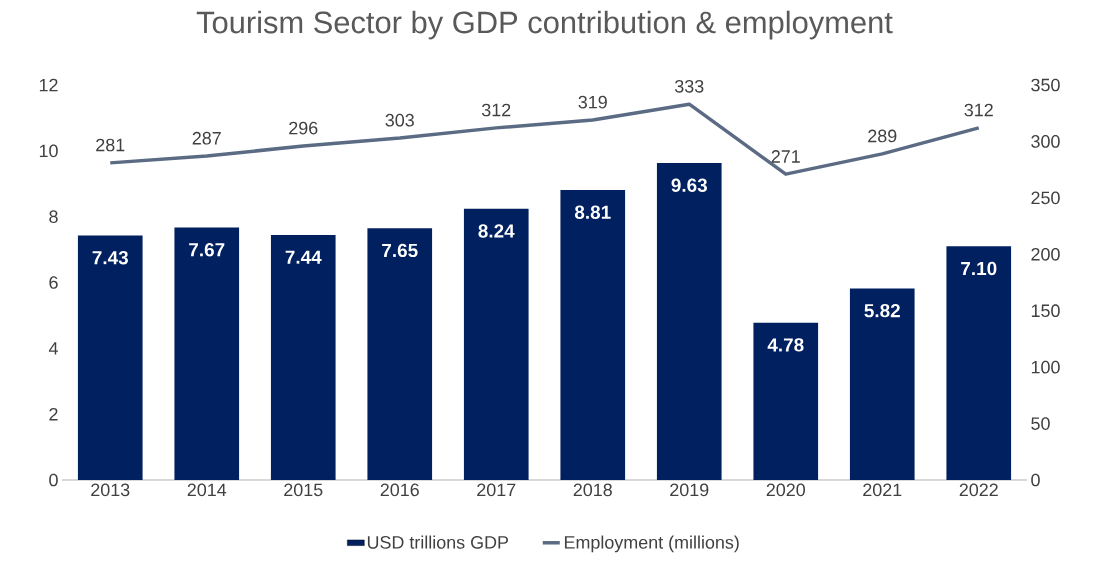  What do you see at coordinates (882, 490) in the screenshot?
I see `x-tick-label: 2021` at bounding box center [882, 490].